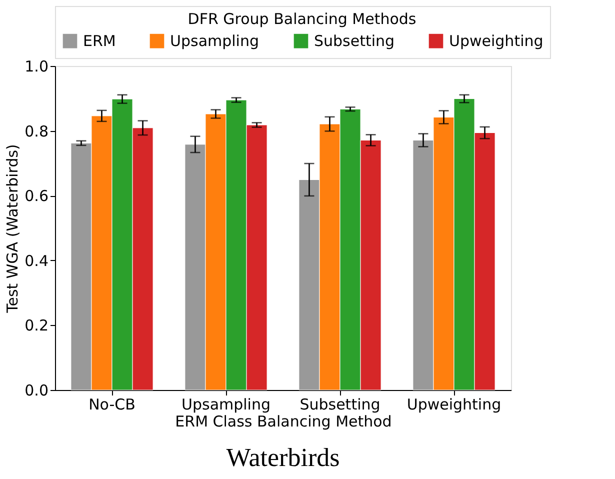  What do you see at coordinates (36, 325) in the screenshot?
I see `y-tick-label: 0.2` at bounding box center [36, 325].